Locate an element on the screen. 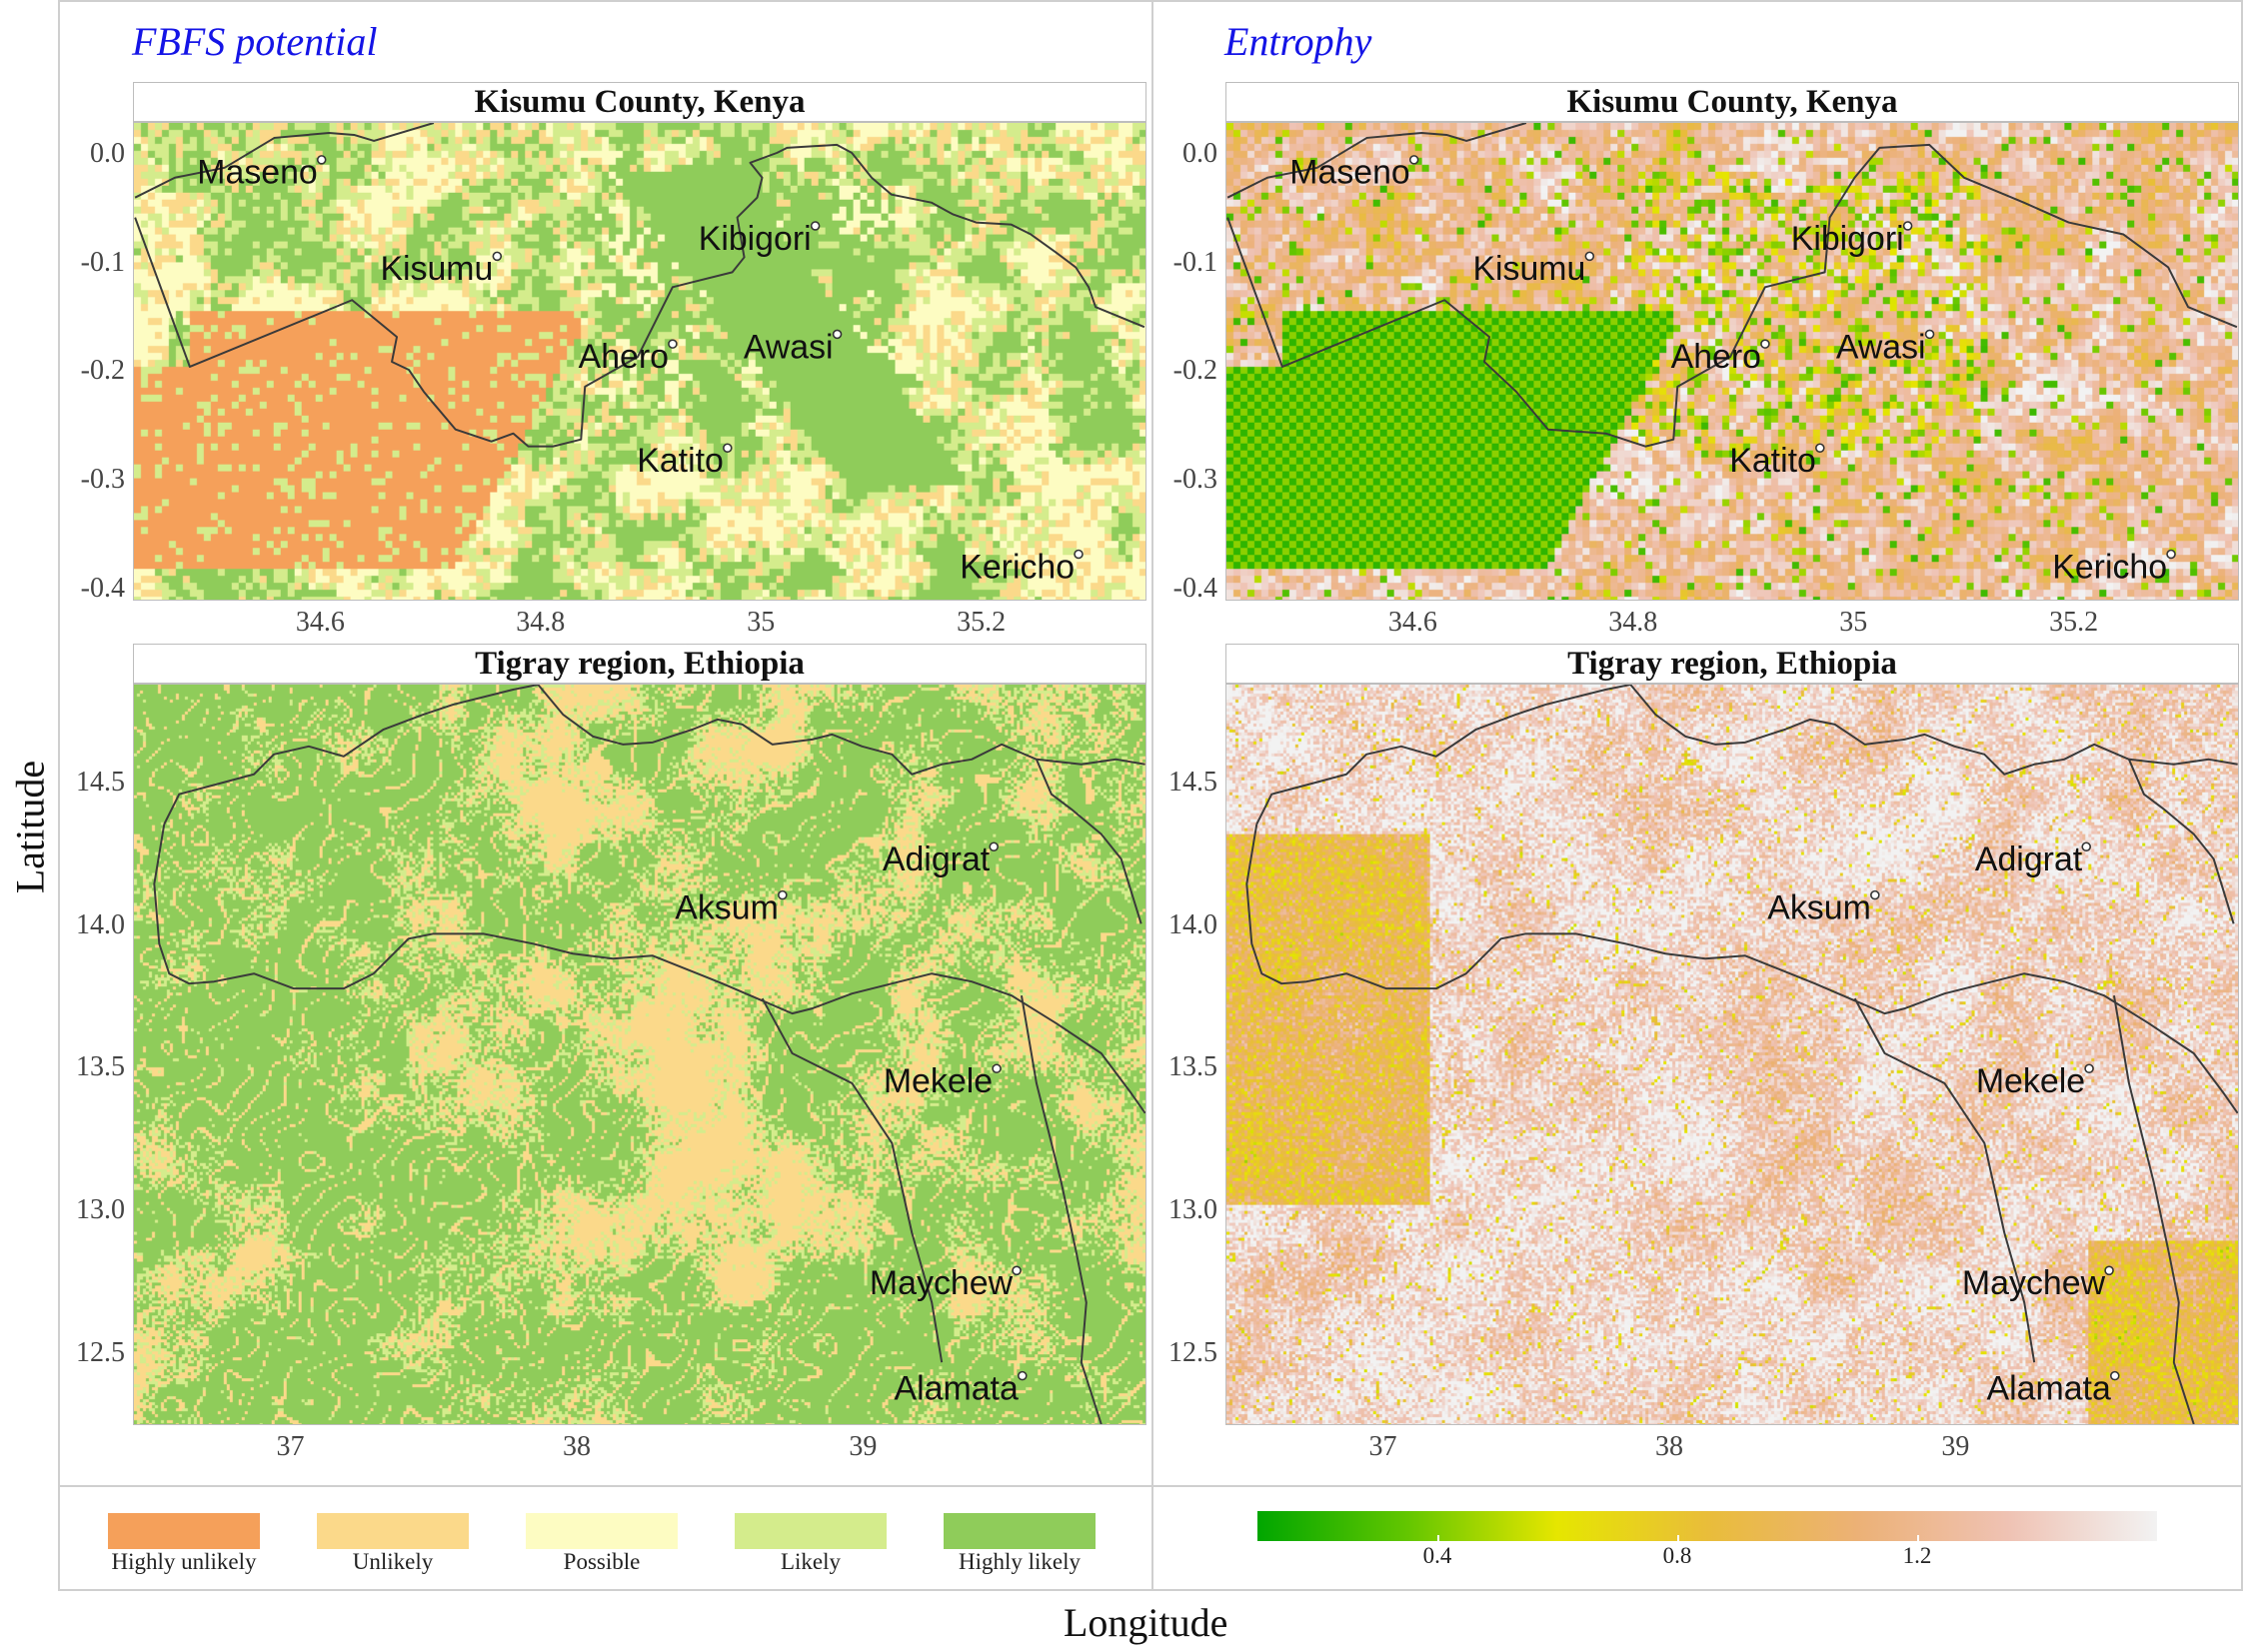 Image resolution: width=2243 pixels, height=1652 pixels. y-tick-tigray-fbfs-4: 12.5 is located at coordinates (90, 1353).